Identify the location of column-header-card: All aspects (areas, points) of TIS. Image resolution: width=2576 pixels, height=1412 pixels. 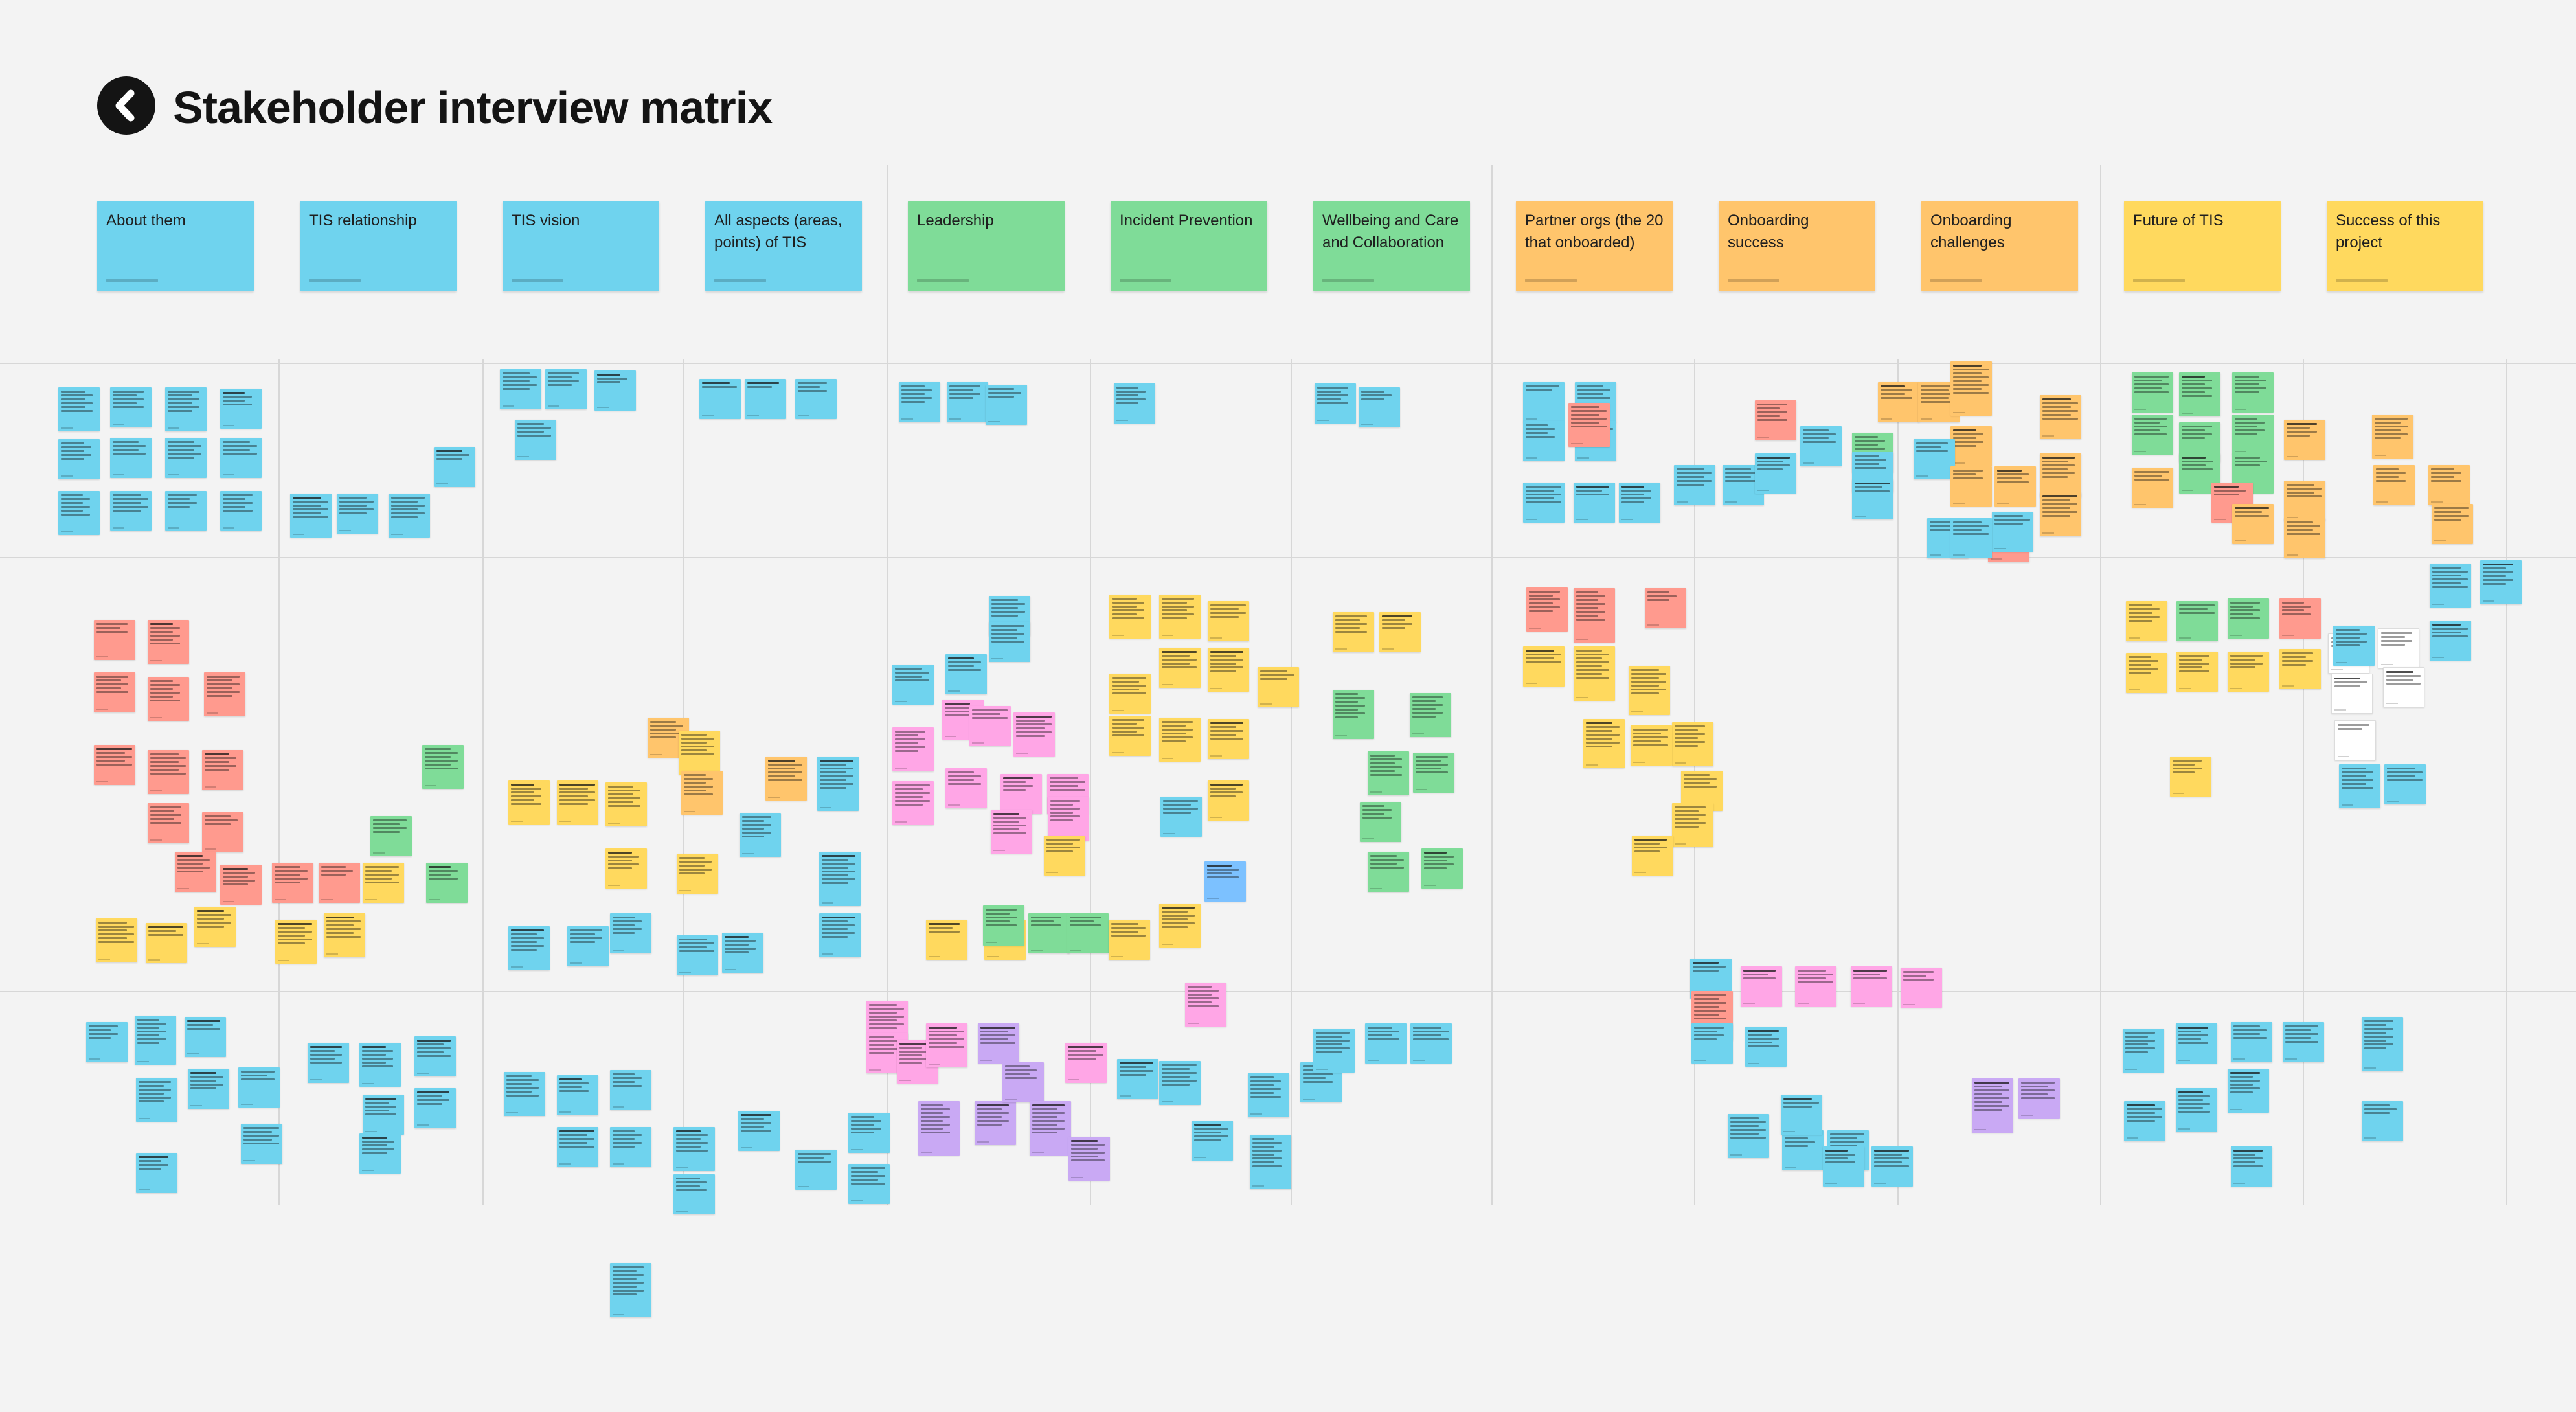
(784, 246).